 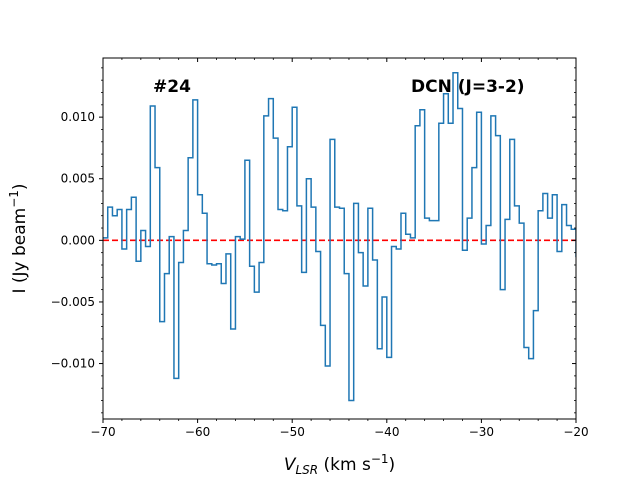 What do you see at coordinates (172, 87) in the screenshot?
I see `source-id-annotation: #24` at bounding box center [172, 87].